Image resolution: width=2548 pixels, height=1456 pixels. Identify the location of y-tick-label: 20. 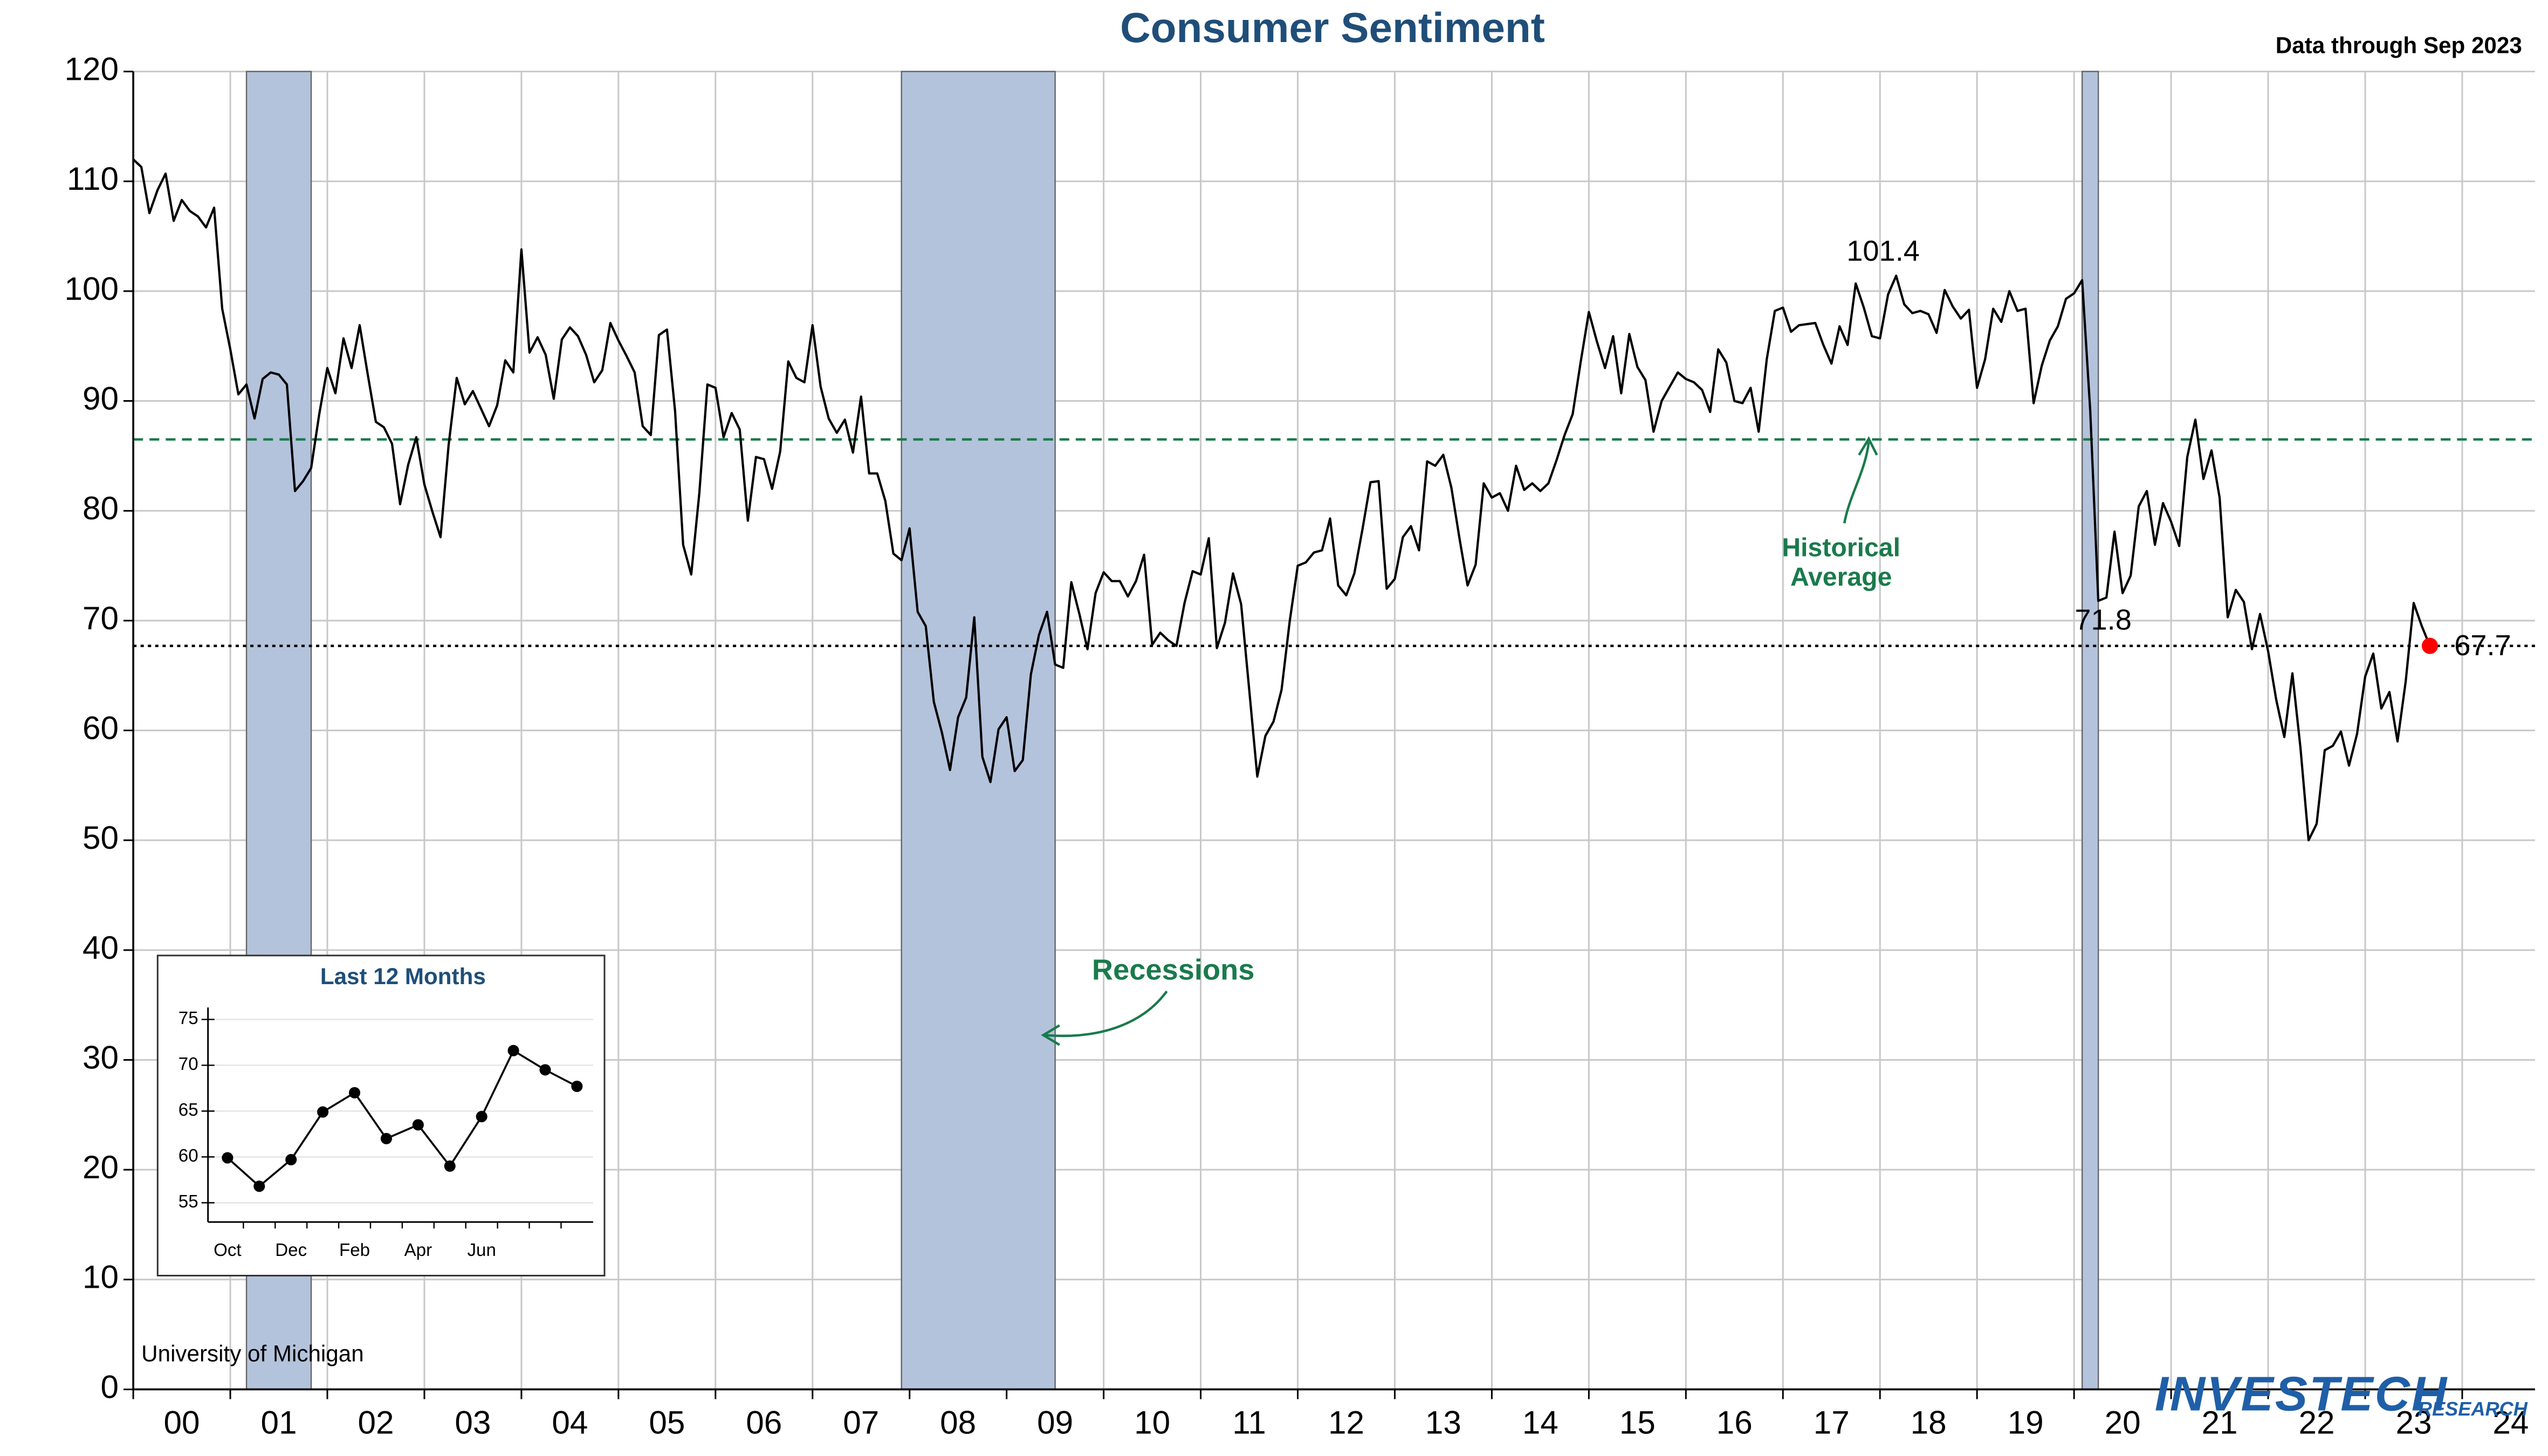
(101, 1167).